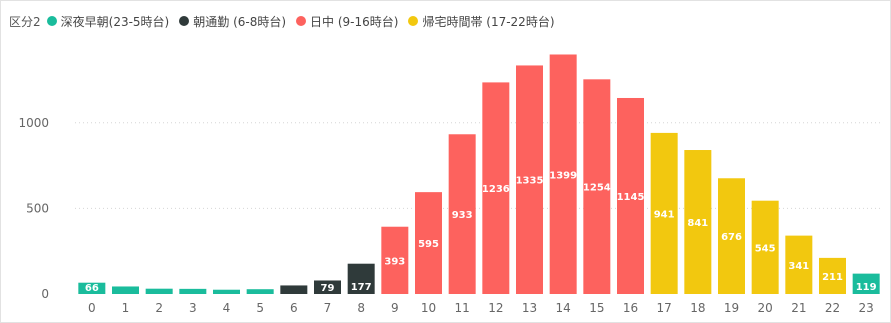 Image resolution: width=891 pixels, height=323 pixels. Describe the element at coordinates (664, 308) in the screenshot. I see `x-tick-label-17: 17` at that location.